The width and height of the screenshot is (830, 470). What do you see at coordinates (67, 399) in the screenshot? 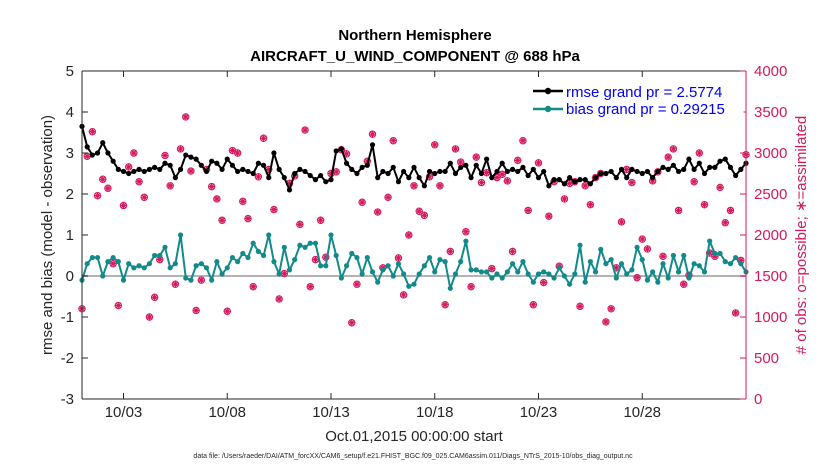
I see `y-tick-label: -3` at bounding box center [67, 399].